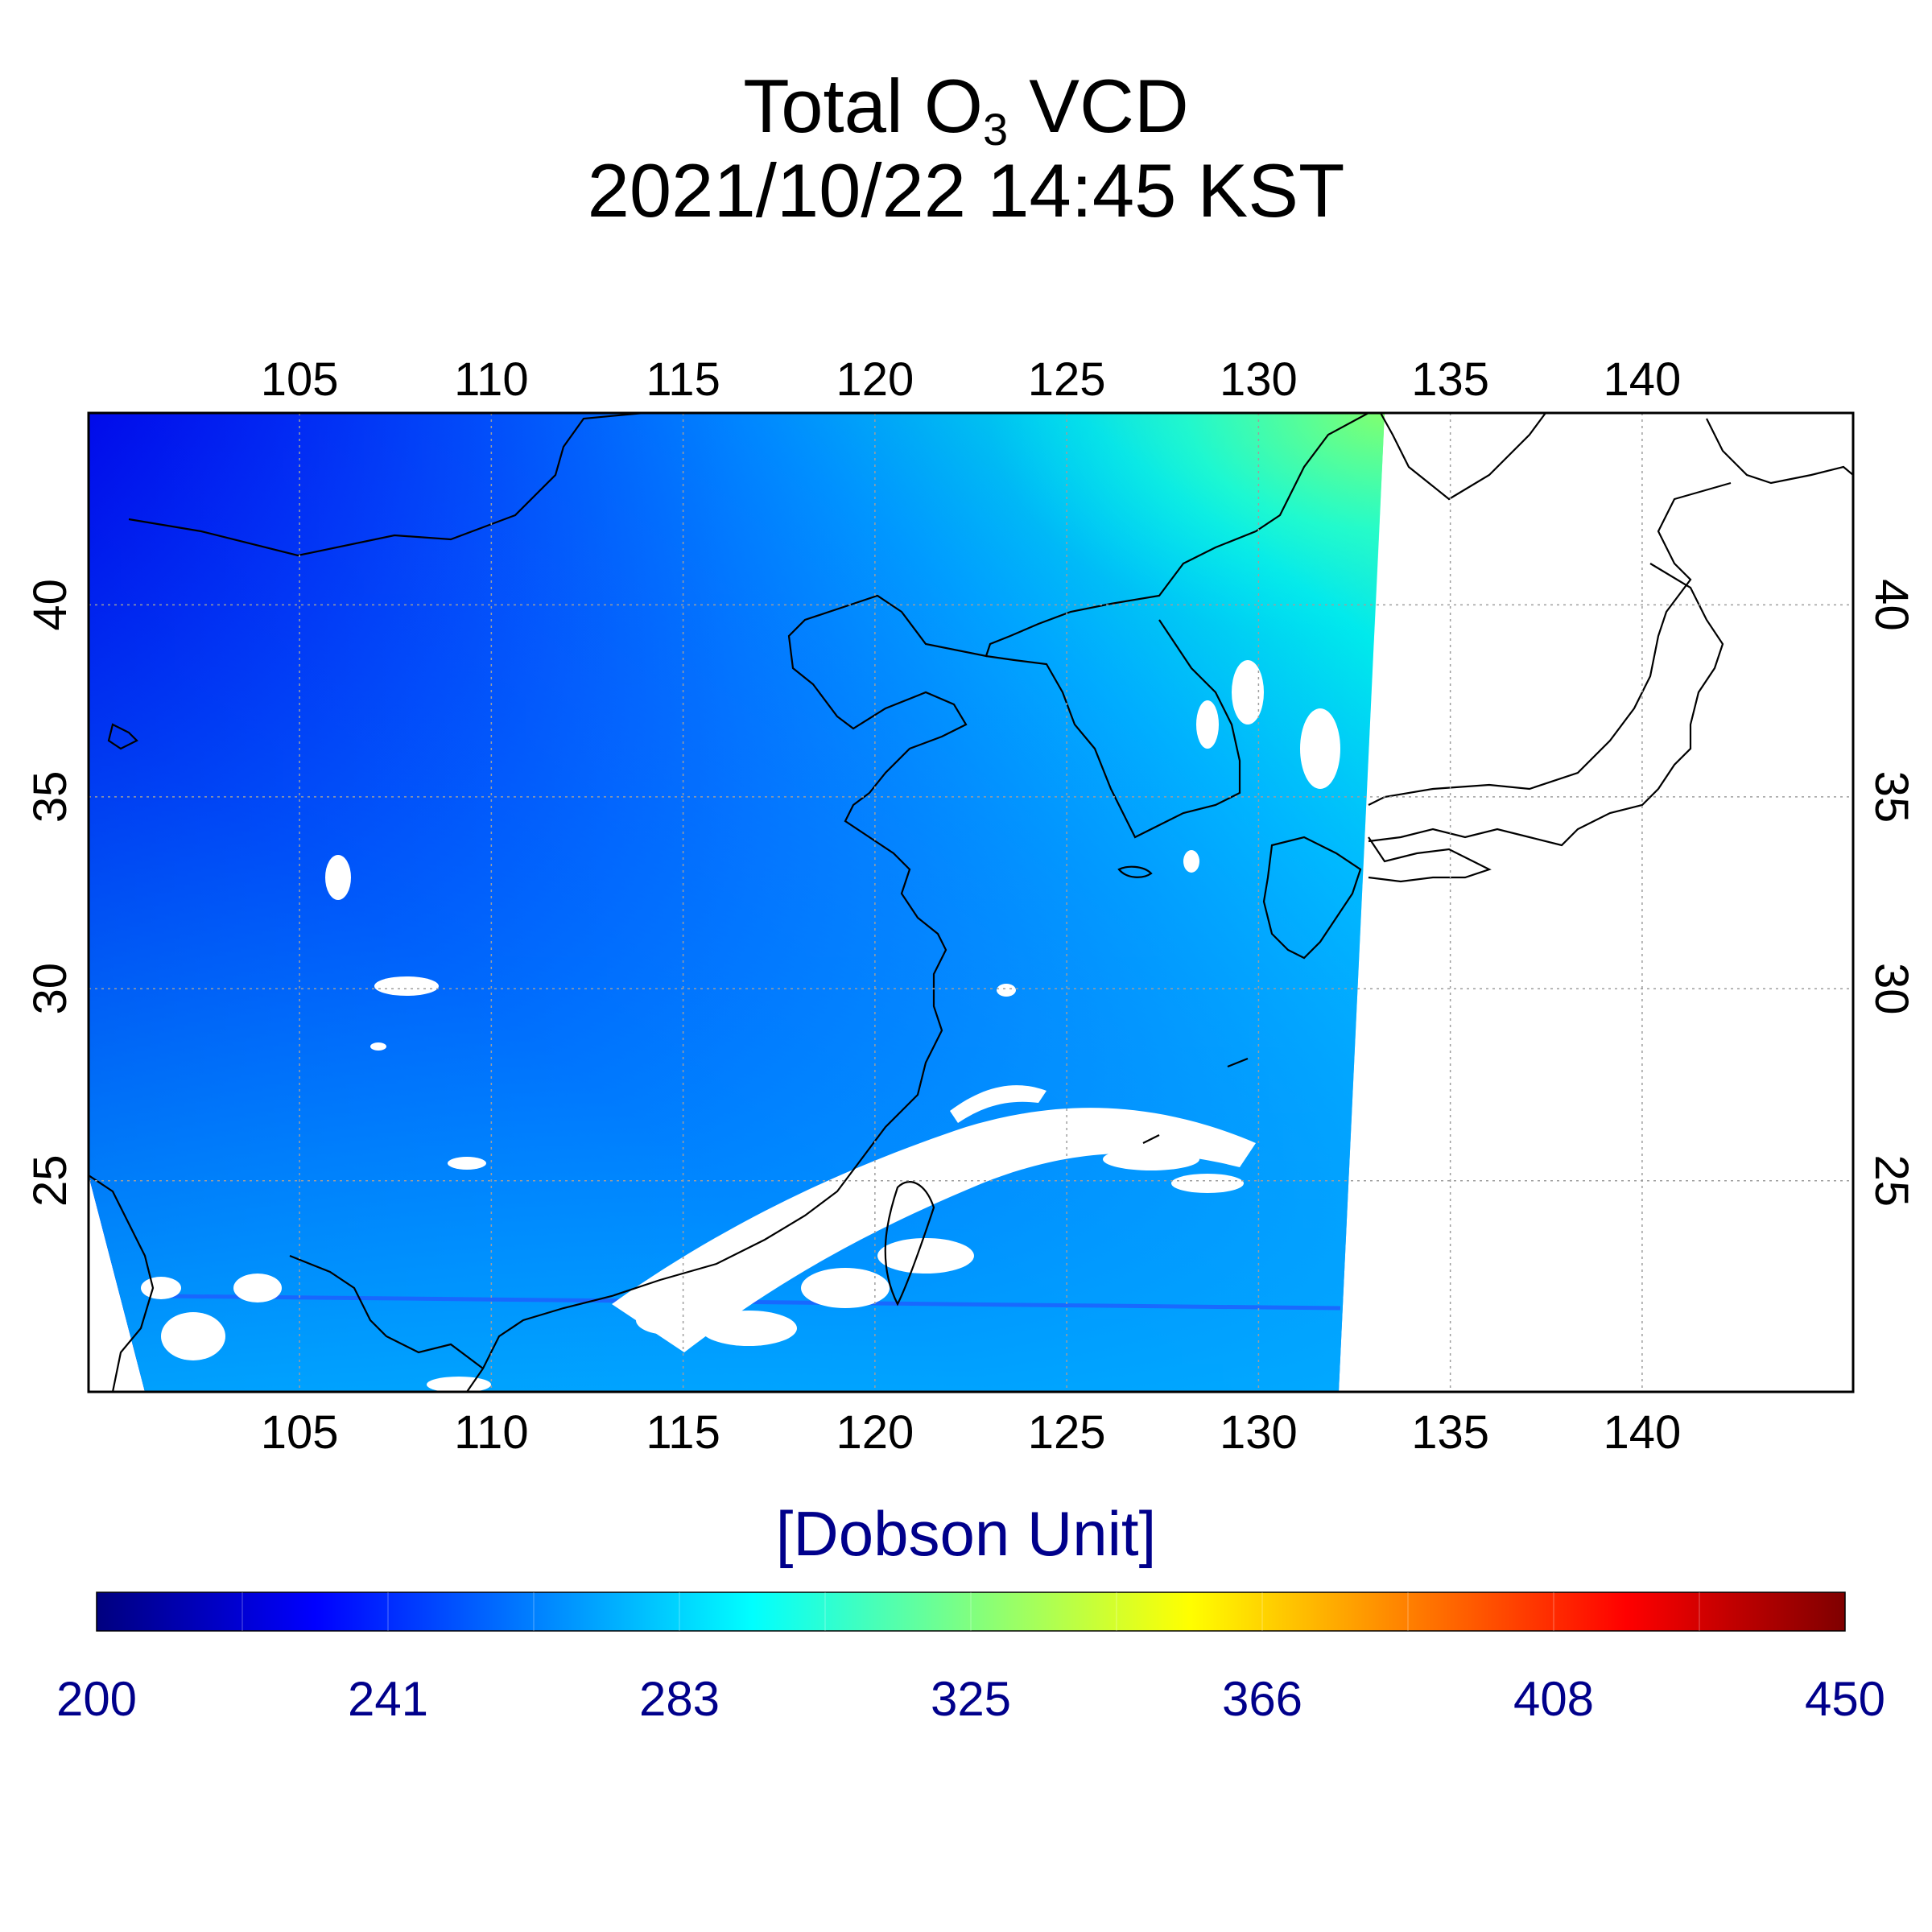 The image size is (1932, 1932). I want to click on longitude-labels-top: 105 110 115 120 125 130 135 140, so click(971, 379).